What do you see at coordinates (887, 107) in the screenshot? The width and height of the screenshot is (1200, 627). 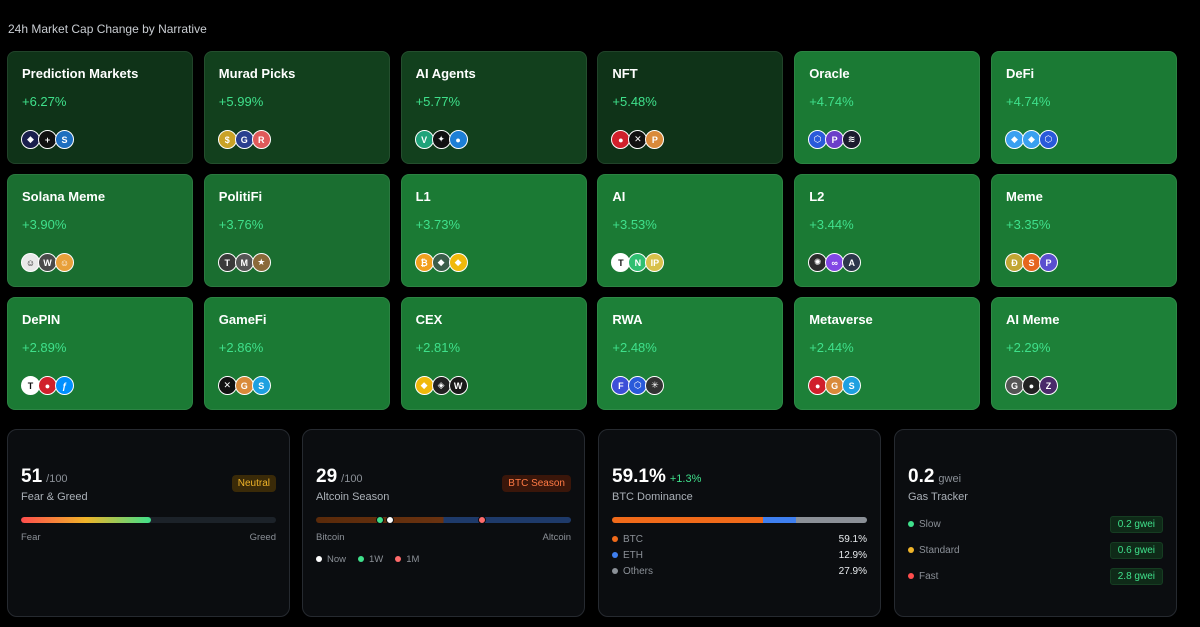 I see `narrative-tile: Oracle +4.74% ⬡ P ≋` at bounding box center [887, 107].